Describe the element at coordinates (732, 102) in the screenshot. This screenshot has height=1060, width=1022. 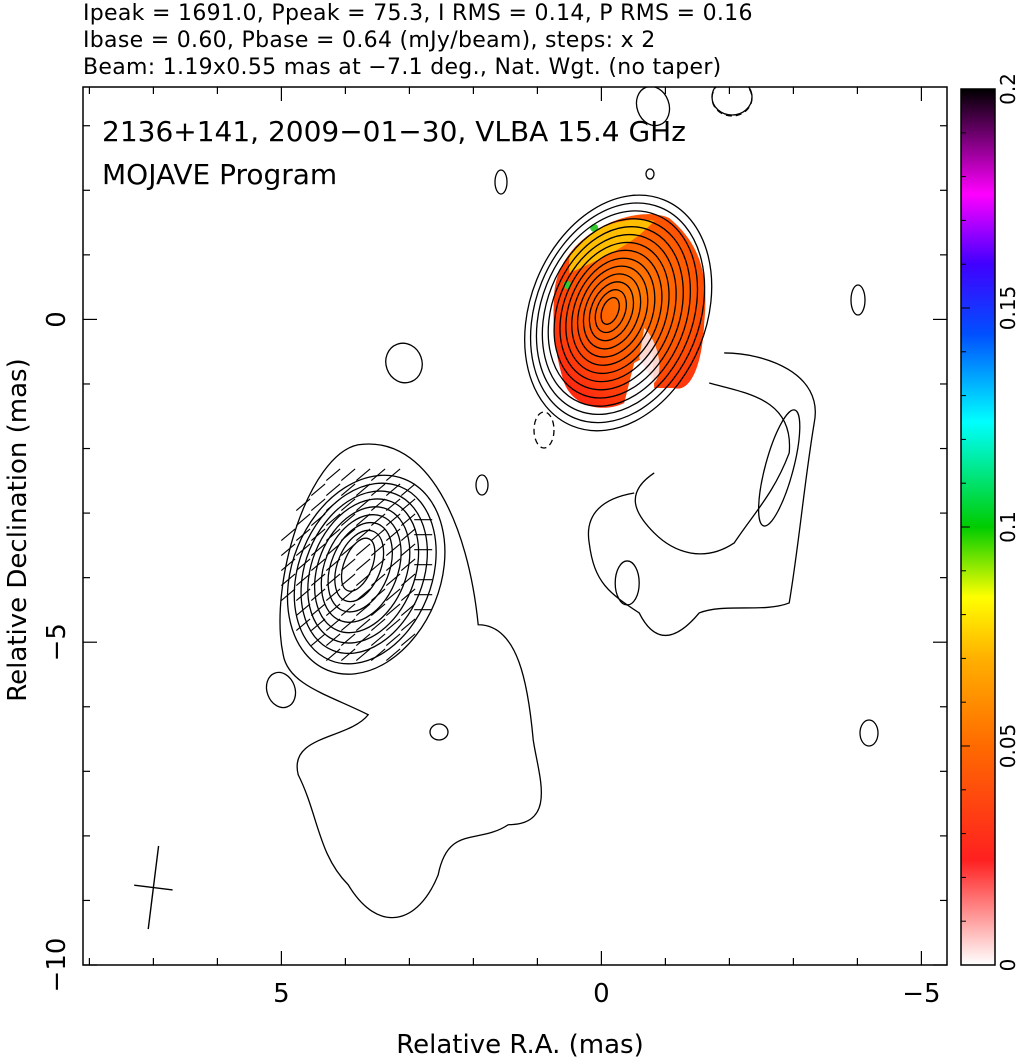
I see `negative-contour` at that location.